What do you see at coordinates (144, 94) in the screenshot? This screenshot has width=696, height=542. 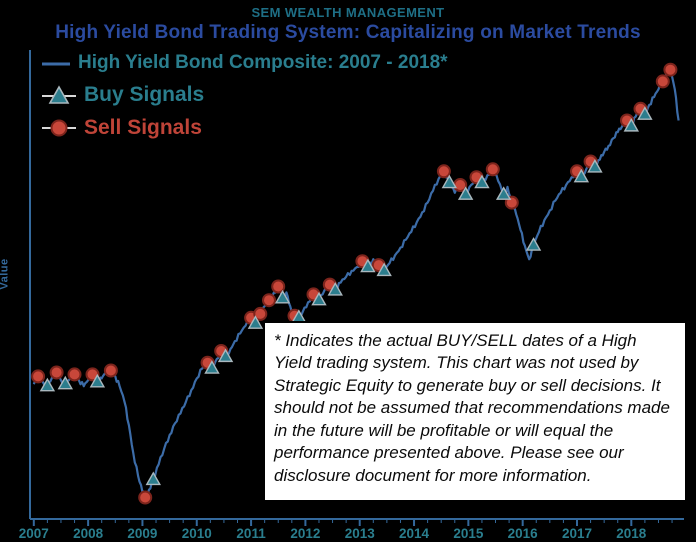 I see `legend-label-buy: Buy Signals` at bounding box center [144, 94].